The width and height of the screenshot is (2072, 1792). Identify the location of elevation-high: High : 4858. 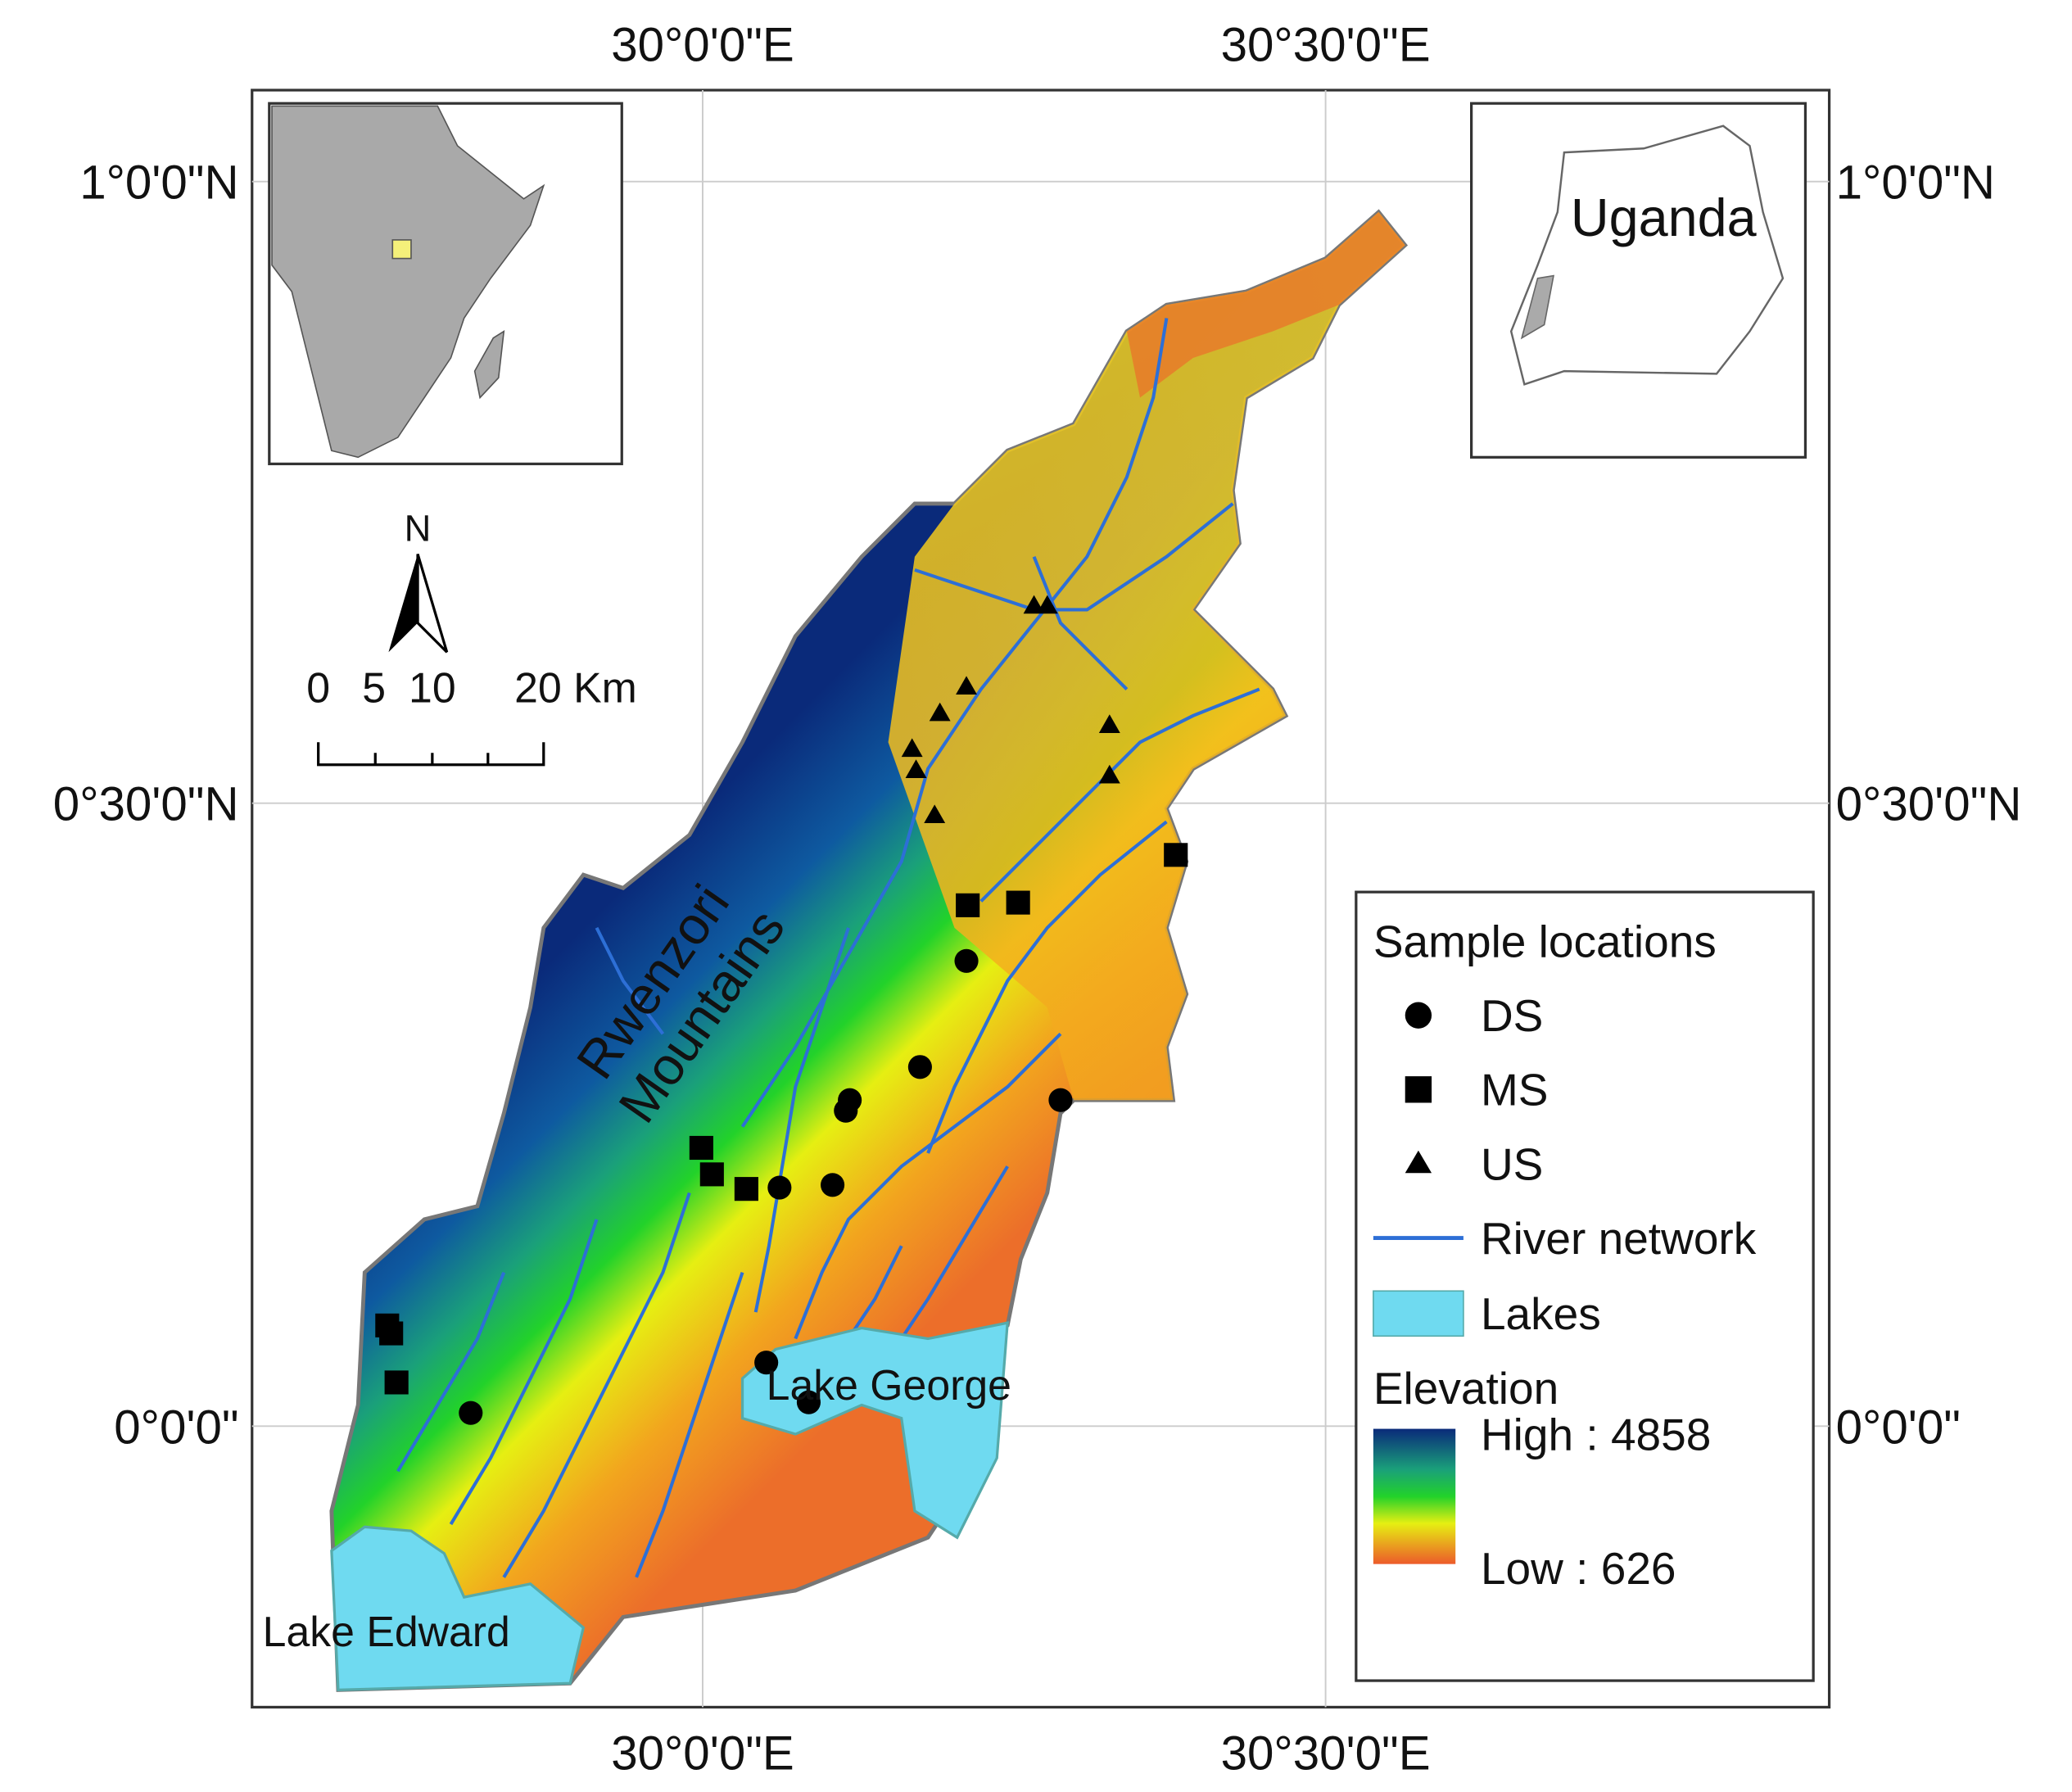
(1596, 1434).